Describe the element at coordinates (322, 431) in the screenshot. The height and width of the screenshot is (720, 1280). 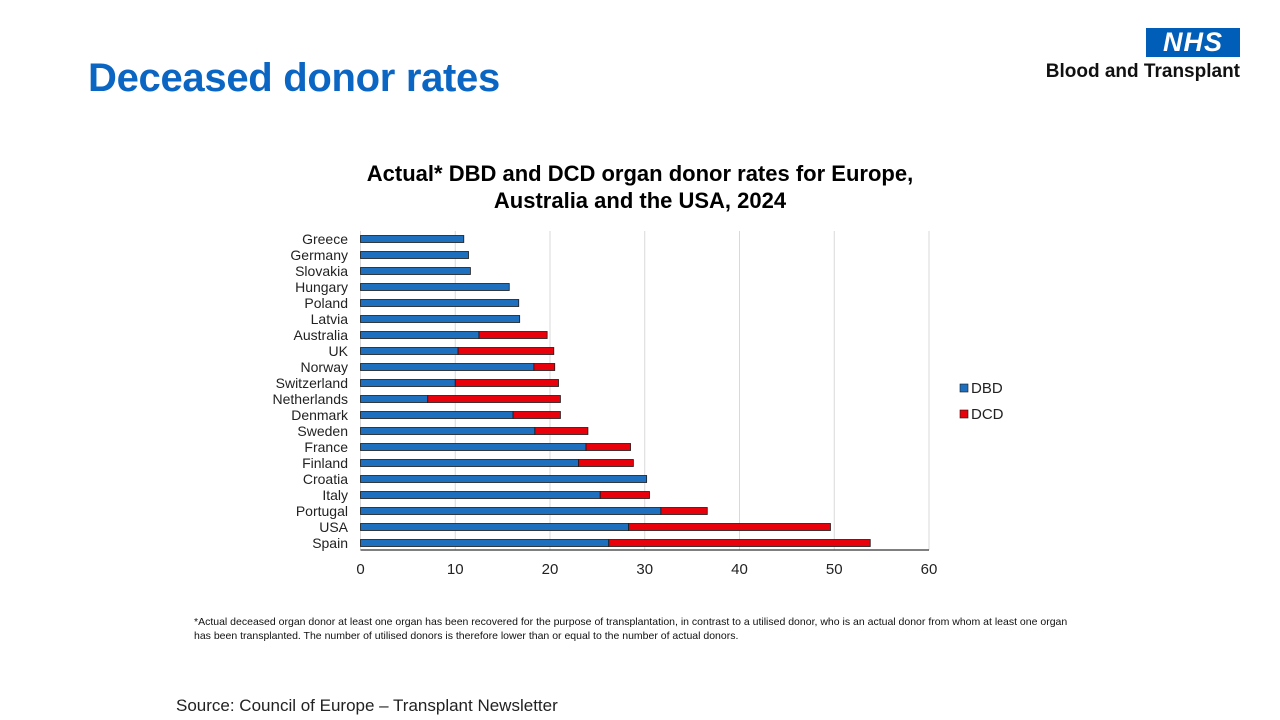
I see `y-category-label: Sweden` at that location.